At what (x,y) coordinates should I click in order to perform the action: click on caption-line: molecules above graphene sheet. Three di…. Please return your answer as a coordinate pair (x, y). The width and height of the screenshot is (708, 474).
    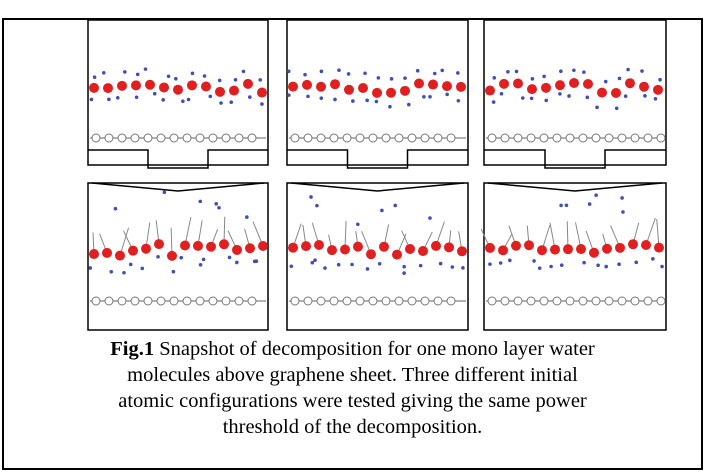
    Looking at the image, I should click on (352, 375).